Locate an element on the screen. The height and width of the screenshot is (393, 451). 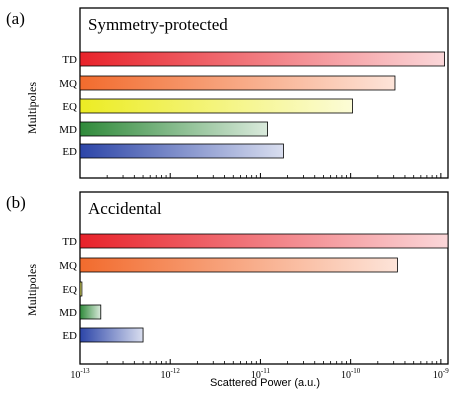
panel-title-b: Accidental is located at coordinates (125, 208).